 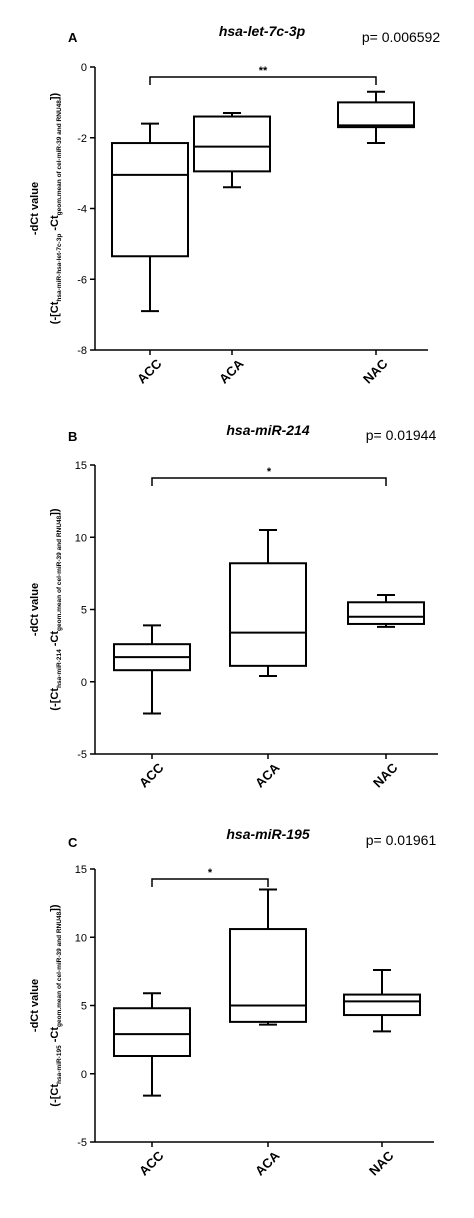 What do you see at coordinates (59, 668) in the screenshot?
I see `y-axis-sublabel-part: hsa-miR-214` at bounding box center [59, 668].